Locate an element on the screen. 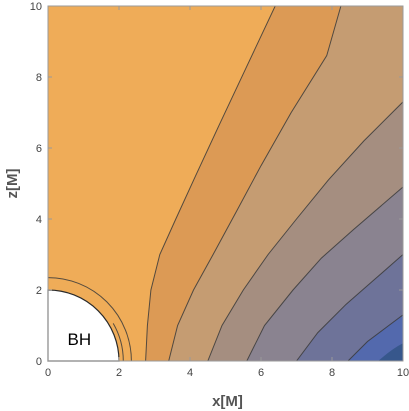 This screenshot has height=411, width=409. black-hole-horizon is located at coordinates (89, 319).